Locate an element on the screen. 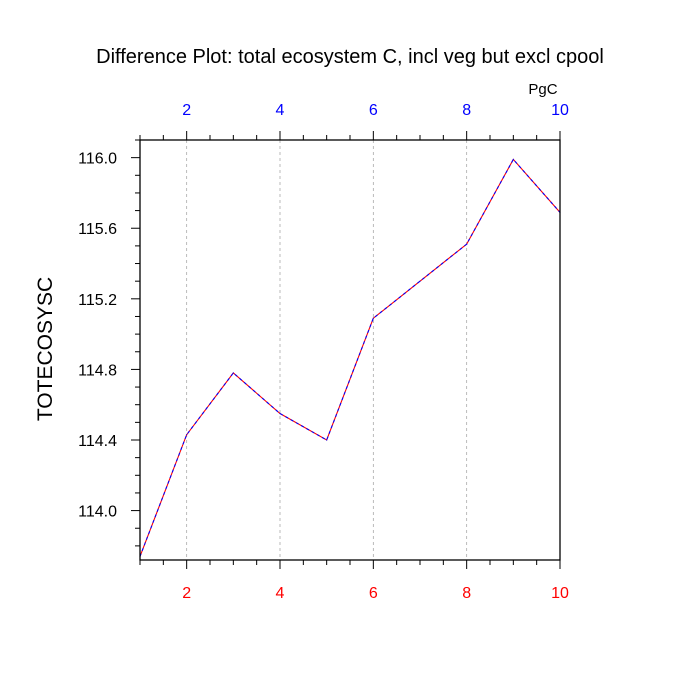  x-tick-label-bottom: 4 is located at coordinates (280, 593).